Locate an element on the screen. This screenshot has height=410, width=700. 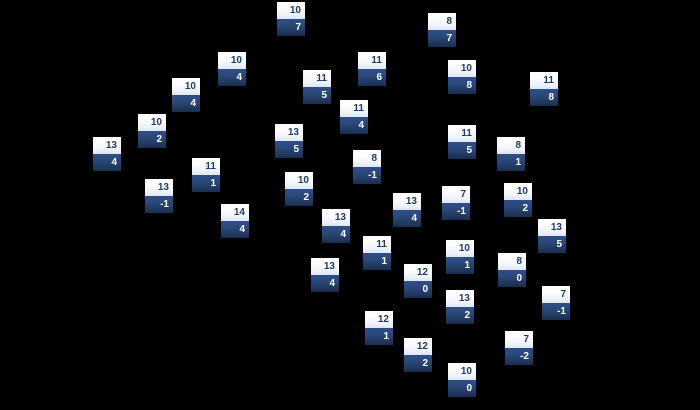
value-card: 14 4 is located at coordinates (235, 221).